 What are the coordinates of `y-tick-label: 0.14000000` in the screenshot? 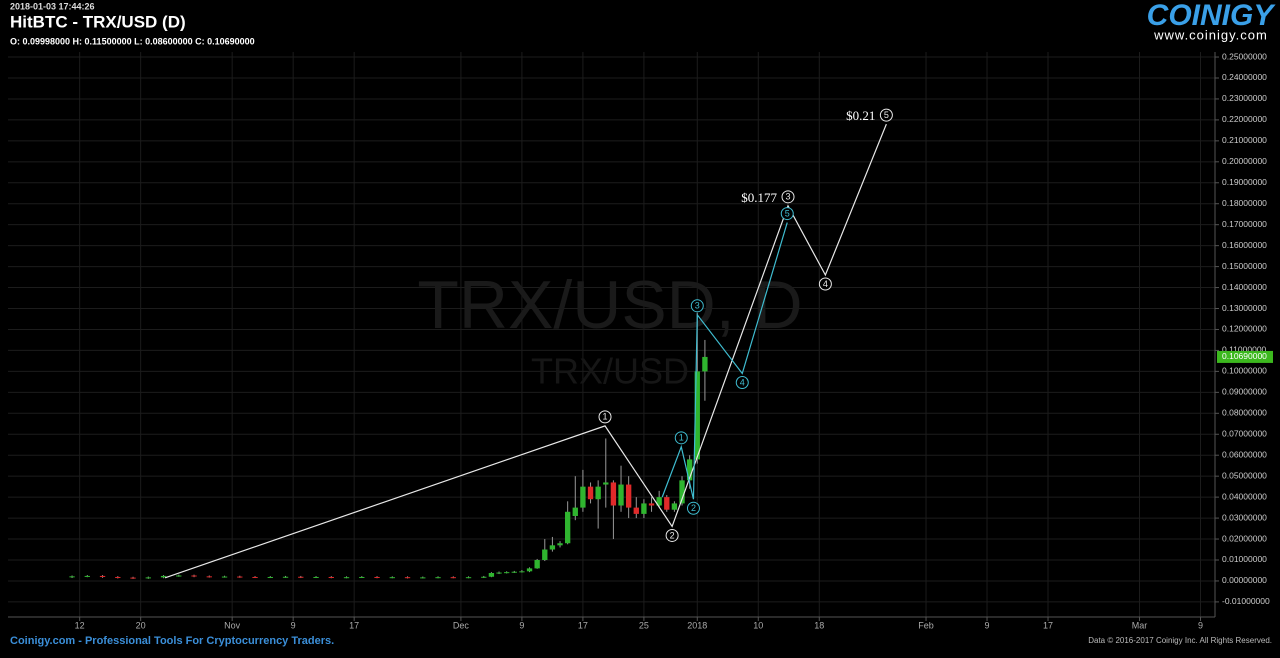 It's located at (1244, 287).